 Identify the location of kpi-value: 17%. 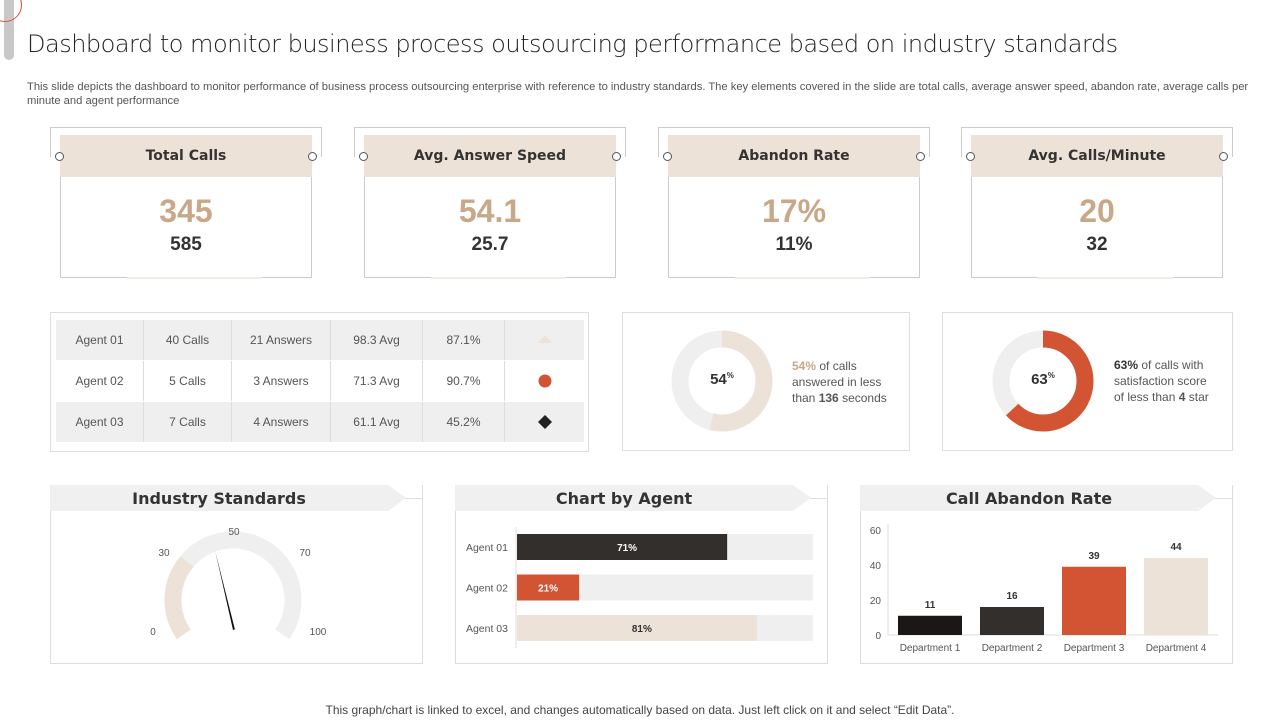
(794, 211).